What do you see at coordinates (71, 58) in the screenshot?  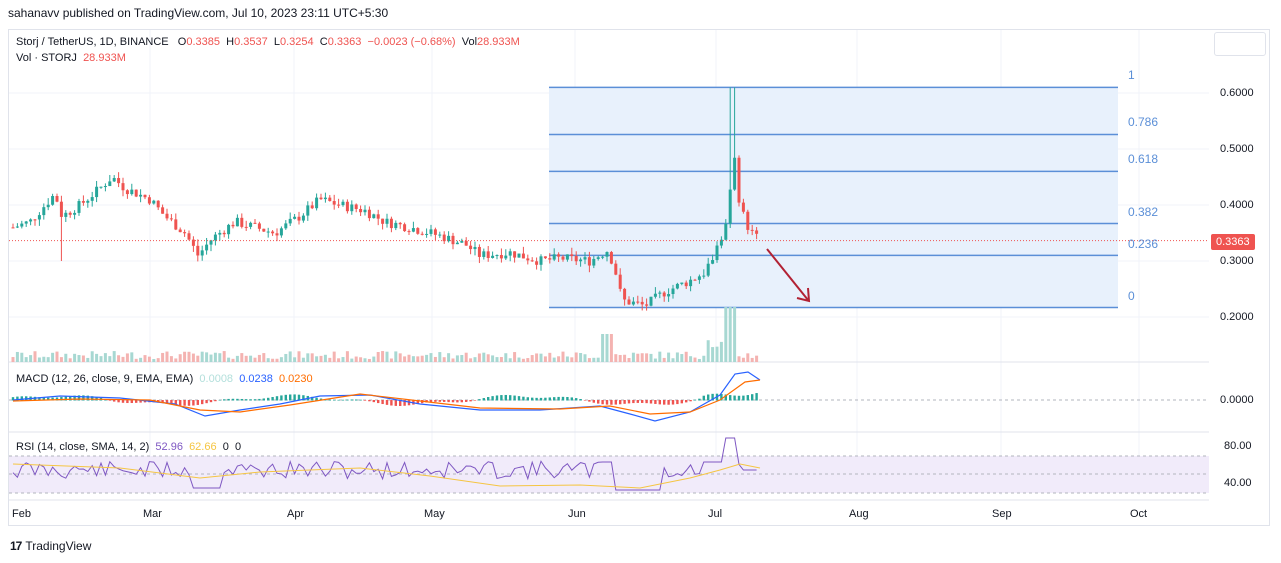 I see `volume-legend: Vol · STORJ 28.933M` at bounding box center [71, 58].